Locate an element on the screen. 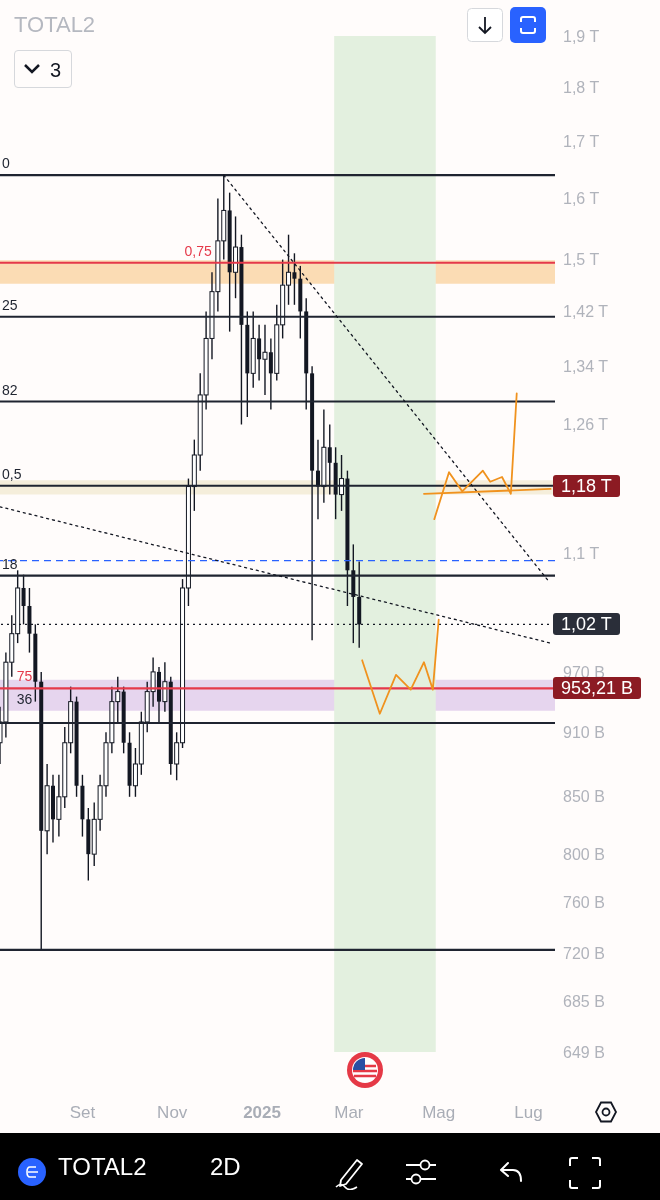 The height and width of the screenshot is (1200, 660). y-tick-label: 685 B is located at coordinates (584, 1001).